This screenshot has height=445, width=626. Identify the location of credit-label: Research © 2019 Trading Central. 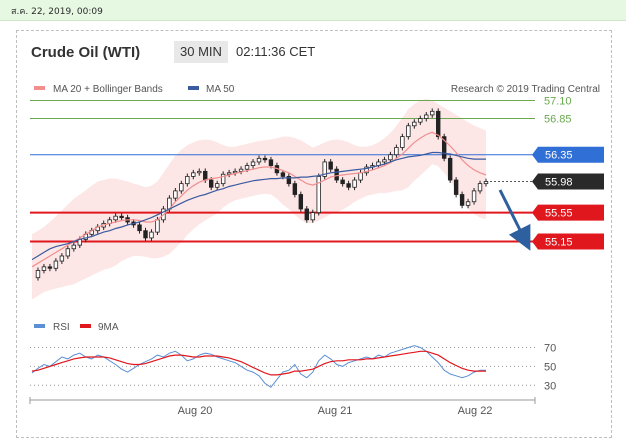
(525, 89).